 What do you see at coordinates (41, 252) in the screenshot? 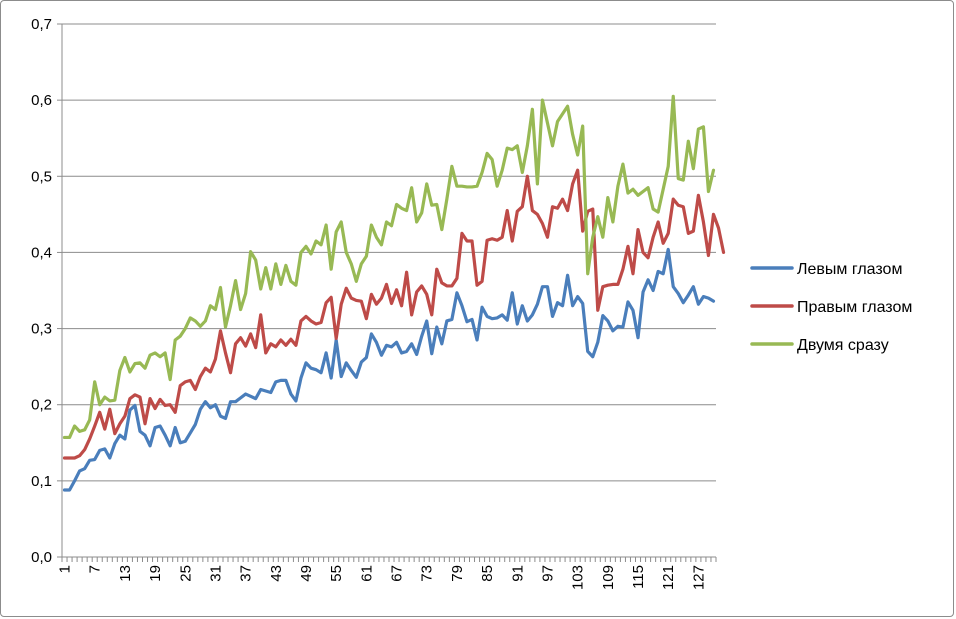
I see `y-tick-label: 0,4` at bounding box center [41, 252].